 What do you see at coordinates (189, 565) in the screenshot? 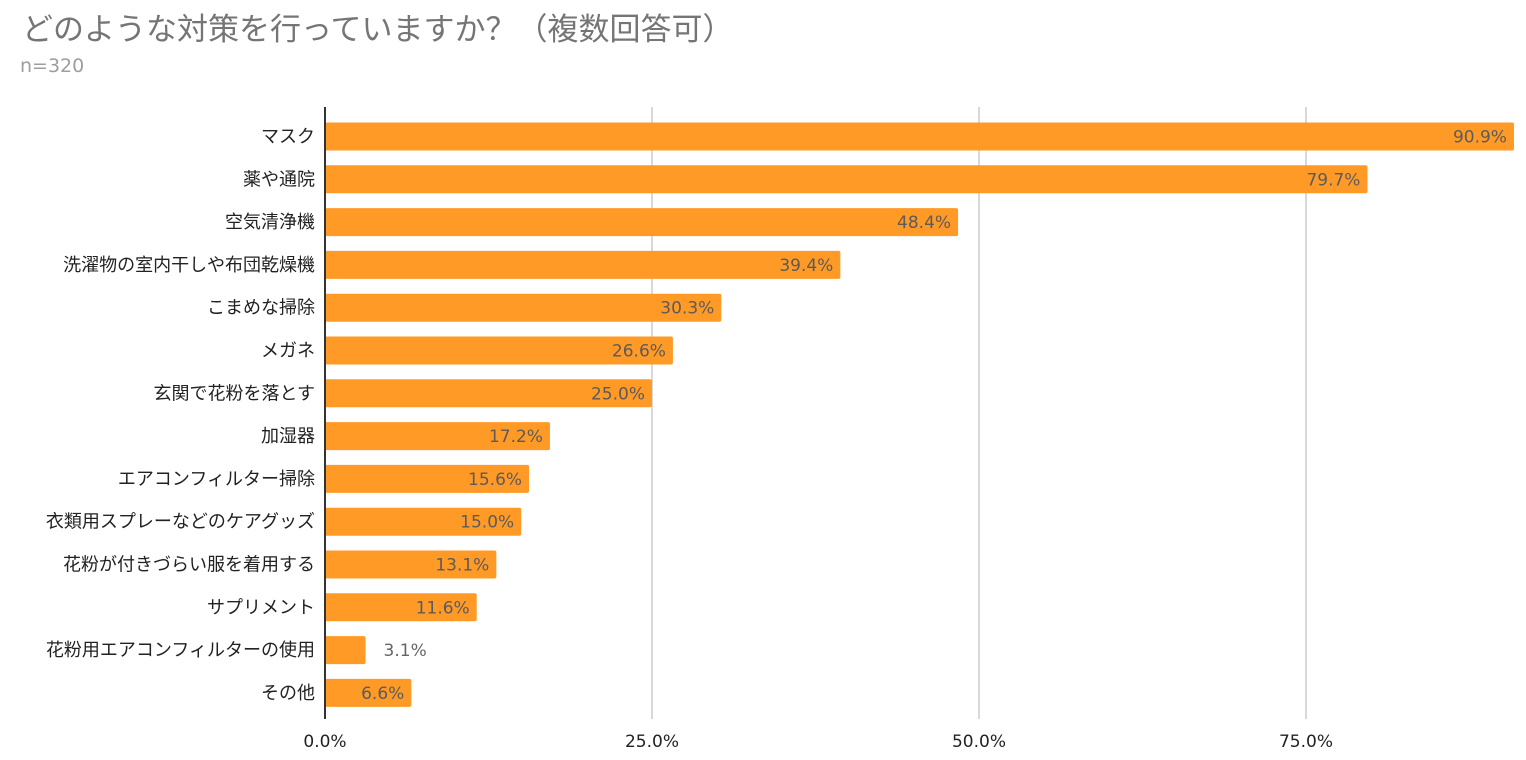
I see `category-label: 花粉が付きづらい服を着用する` at bounding box center [189, 565].